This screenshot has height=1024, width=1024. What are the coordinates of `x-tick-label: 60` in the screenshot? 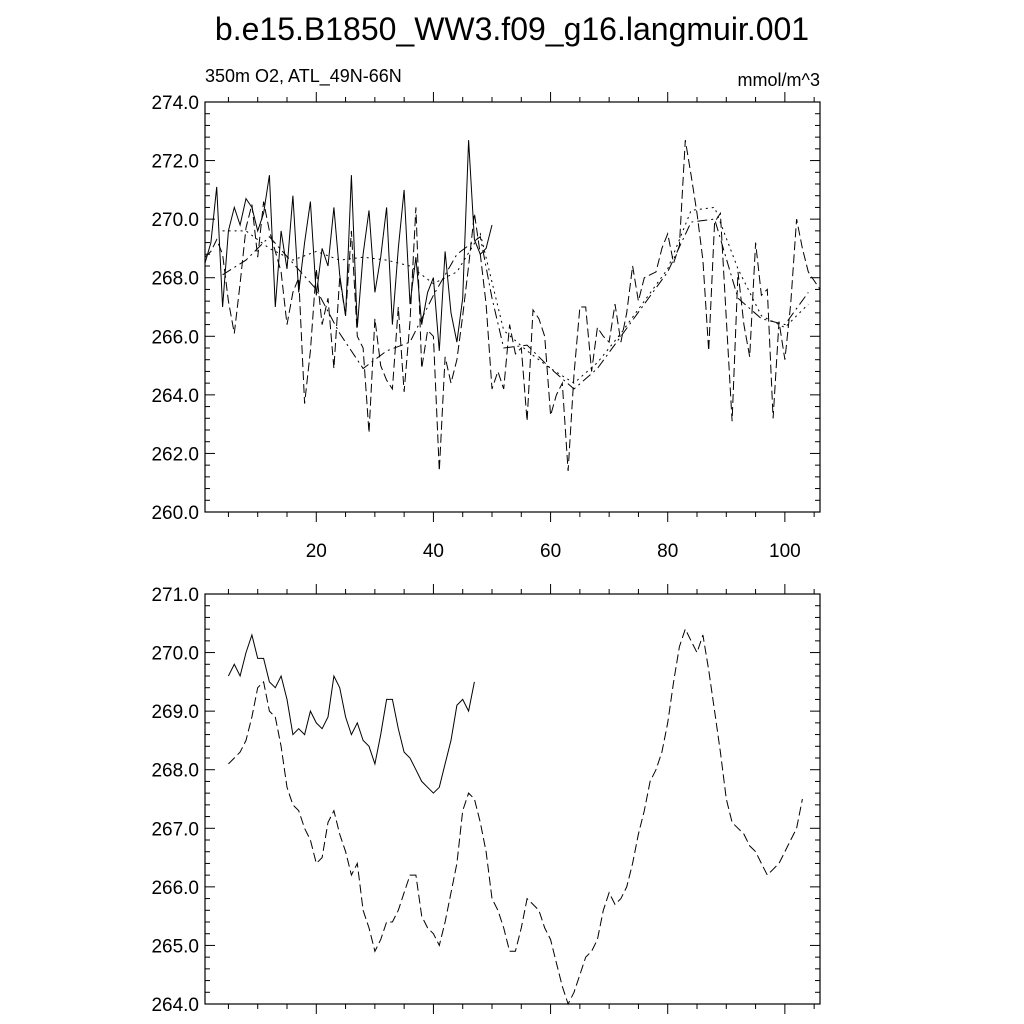 It's located at (550, 551).